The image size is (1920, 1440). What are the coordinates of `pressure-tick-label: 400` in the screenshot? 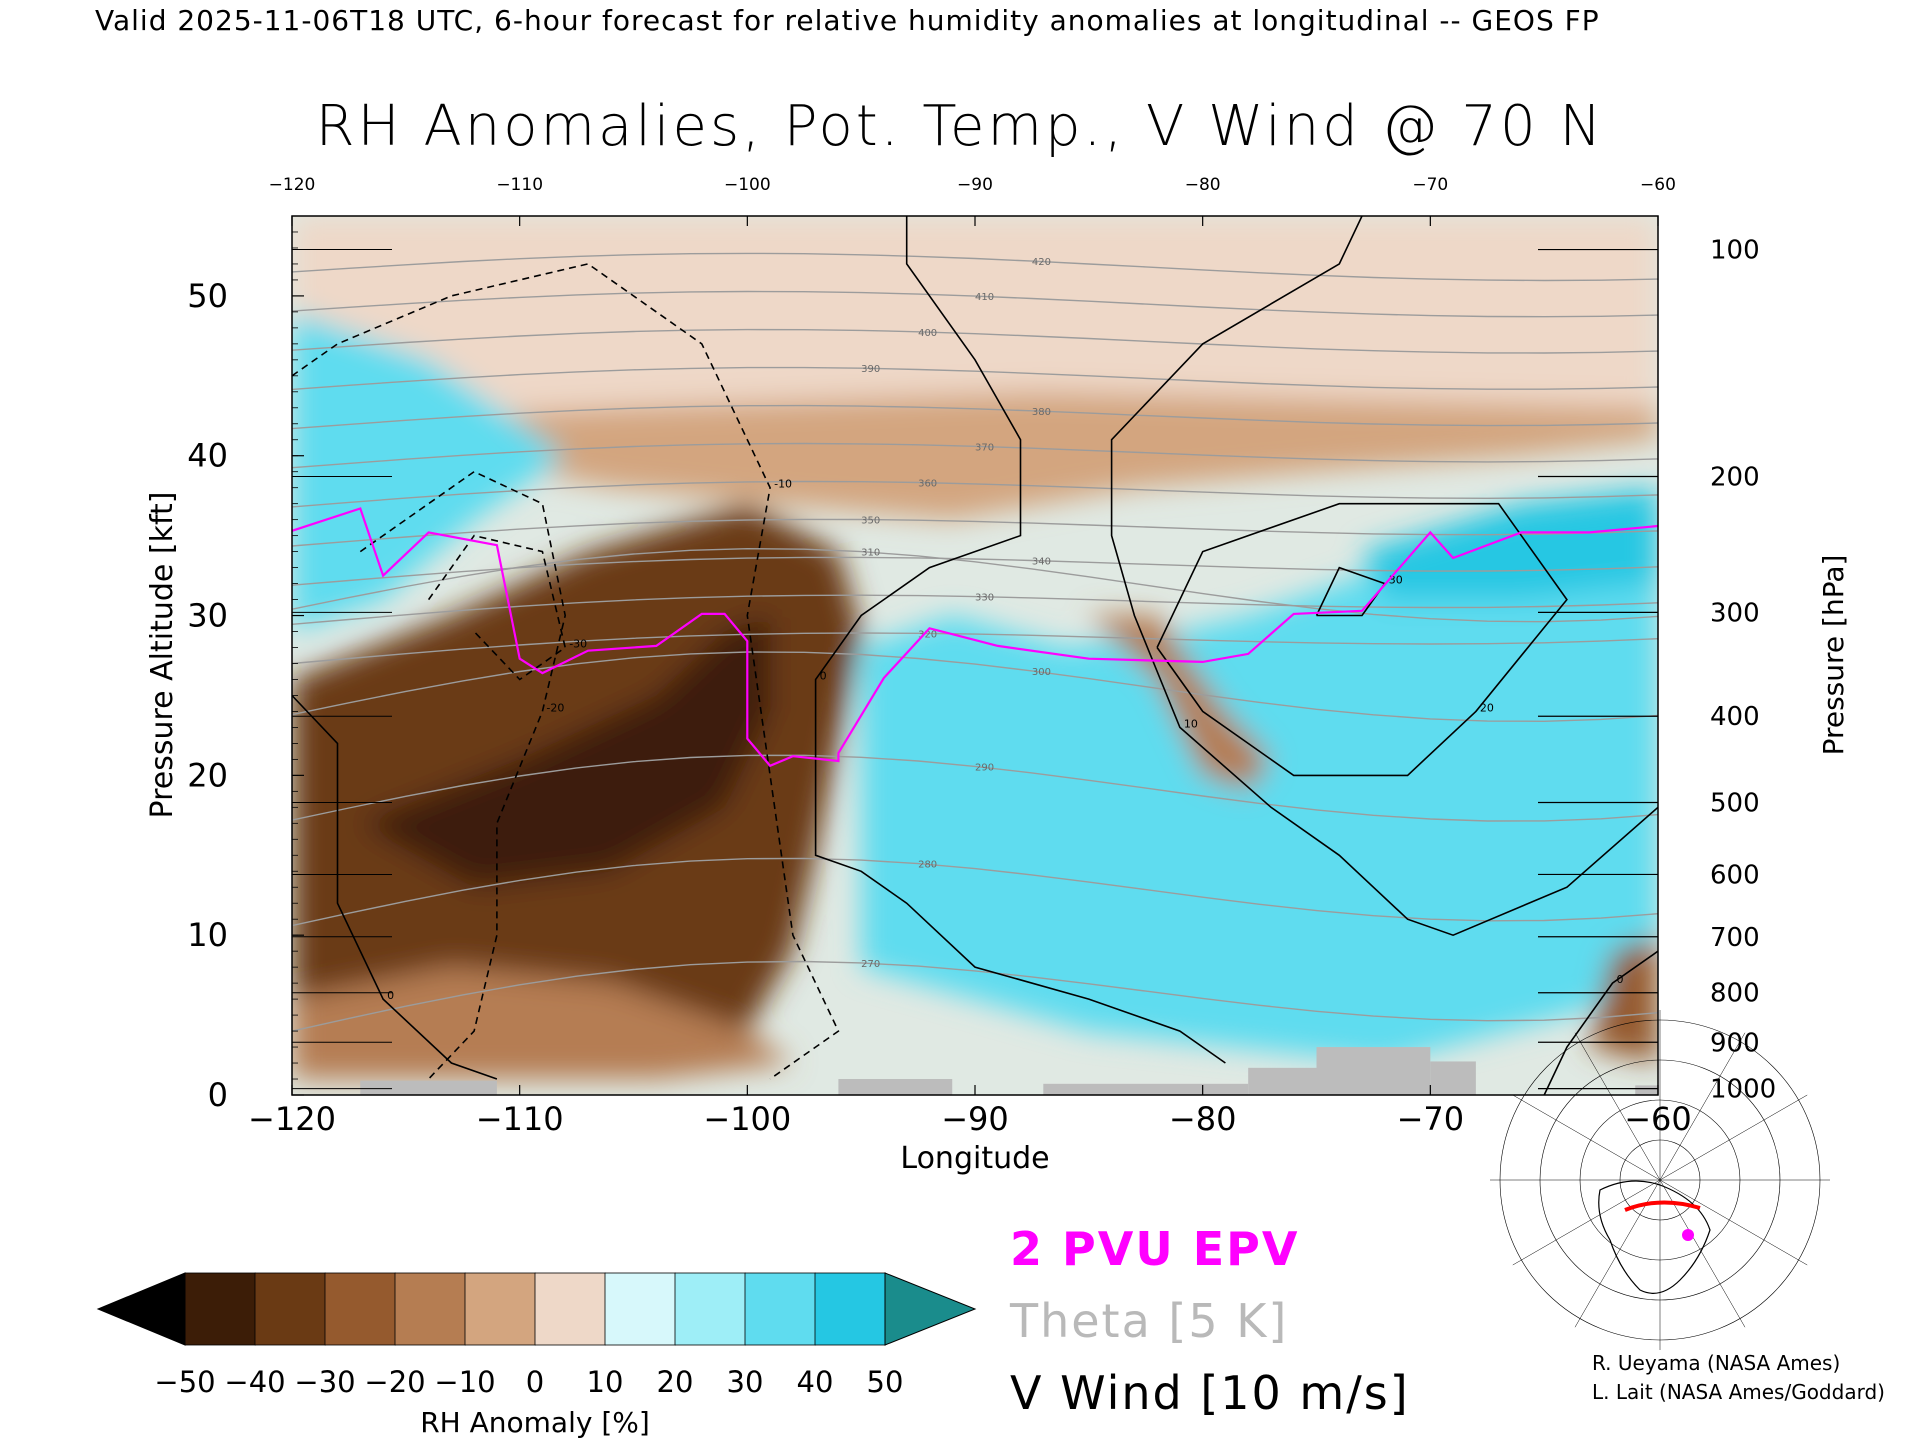 It's located at (1735, 717).